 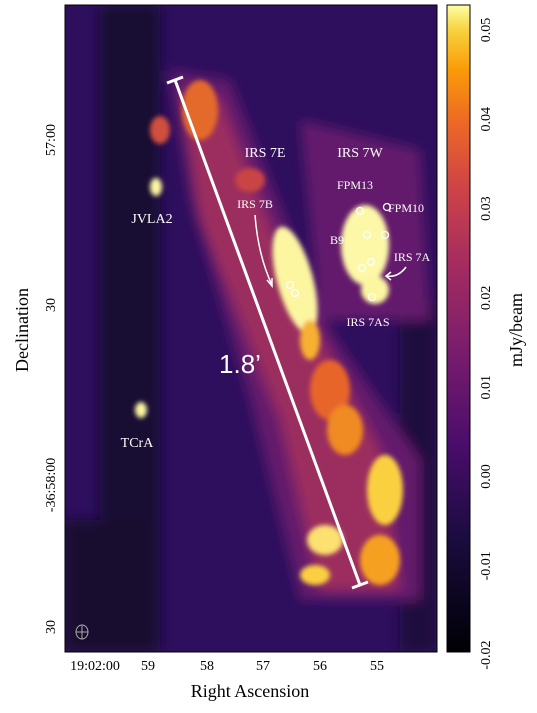 I want to click on annotation: IRS 7A, so click(x=412, y=257).